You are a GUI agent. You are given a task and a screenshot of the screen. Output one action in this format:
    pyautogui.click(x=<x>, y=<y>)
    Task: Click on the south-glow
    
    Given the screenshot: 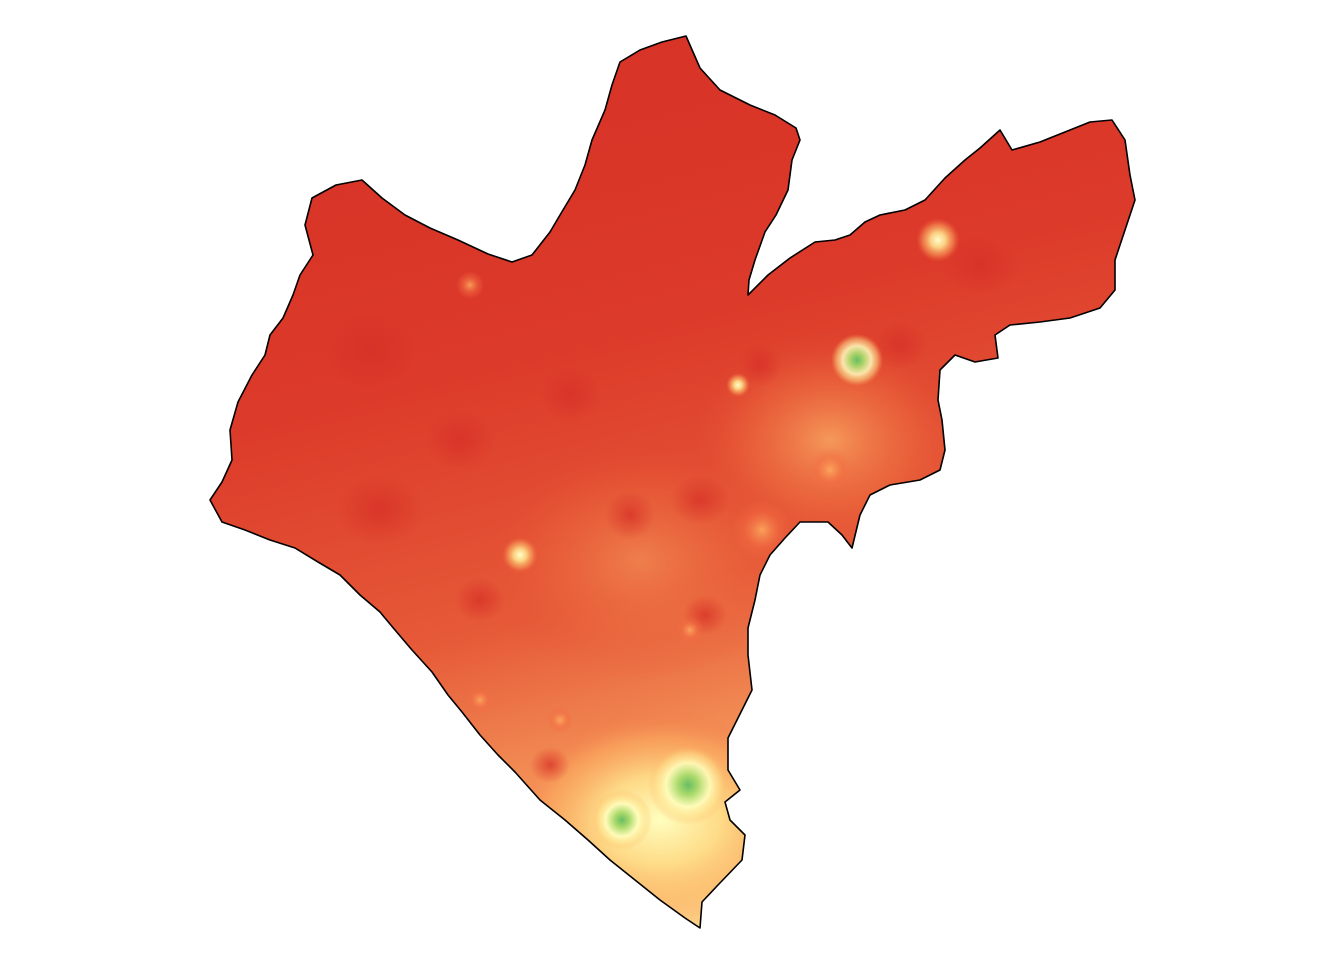 What is the action you would take?
    pyautogui.click(x=660, y=819)
    